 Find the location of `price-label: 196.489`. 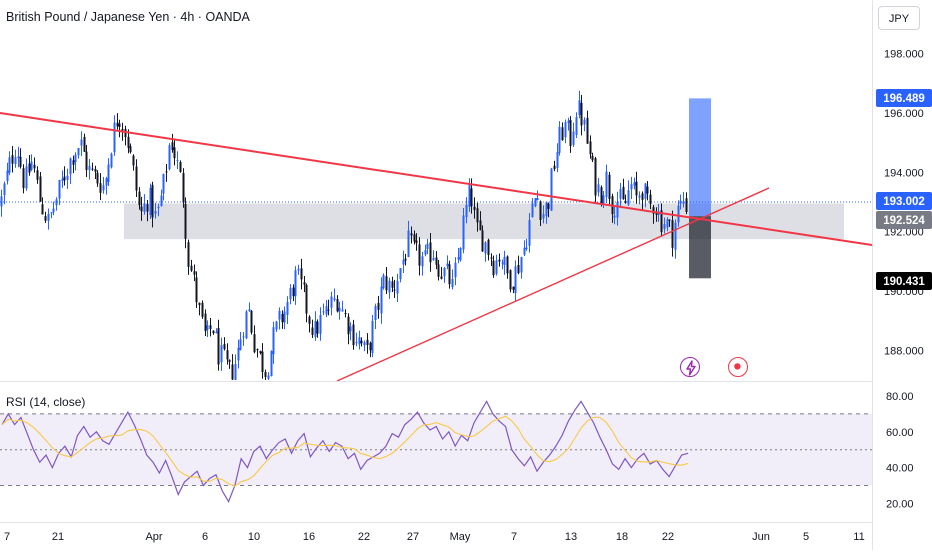

price-label: 196.489 is located at coordinates (904, 99).